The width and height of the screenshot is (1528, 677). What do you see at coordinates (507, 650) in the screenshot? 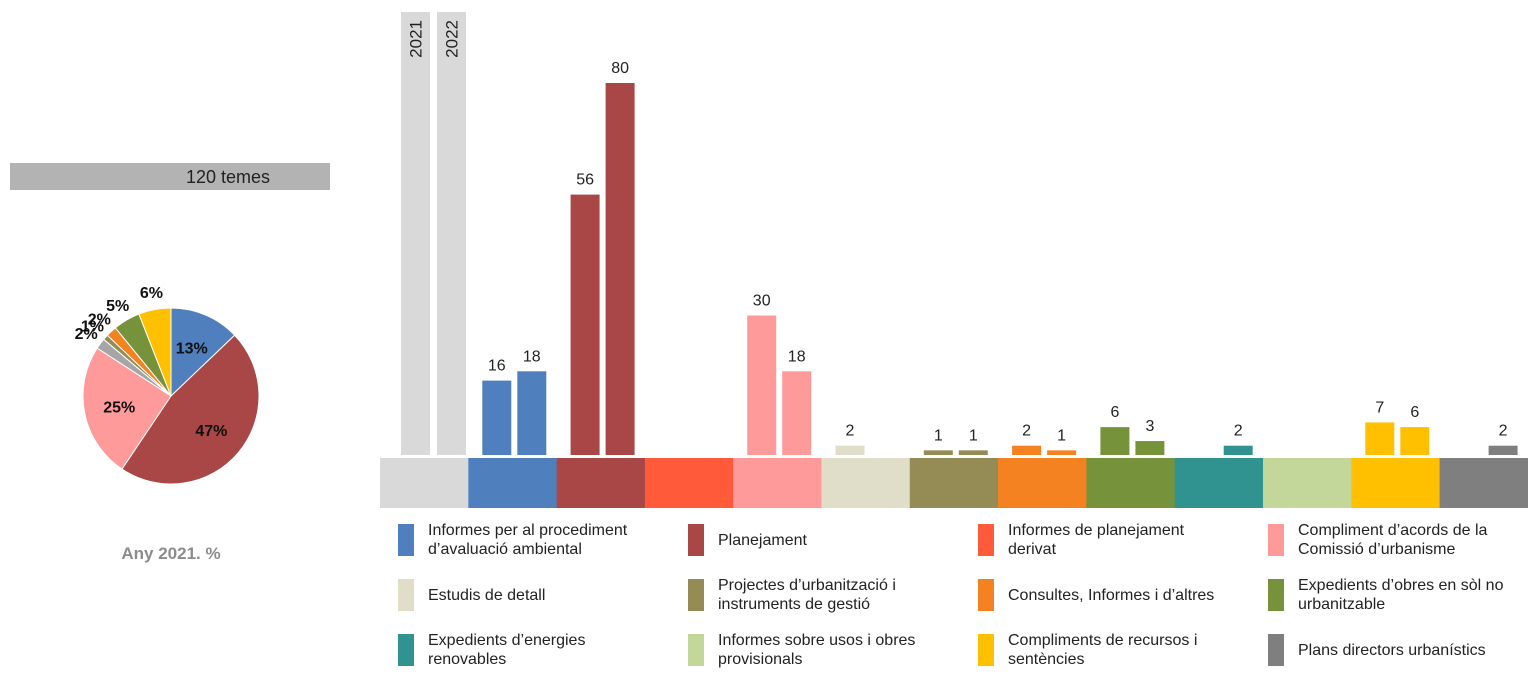
I see `legend-label: Expedients d’energies renovables` at bounding box center [507, 650].